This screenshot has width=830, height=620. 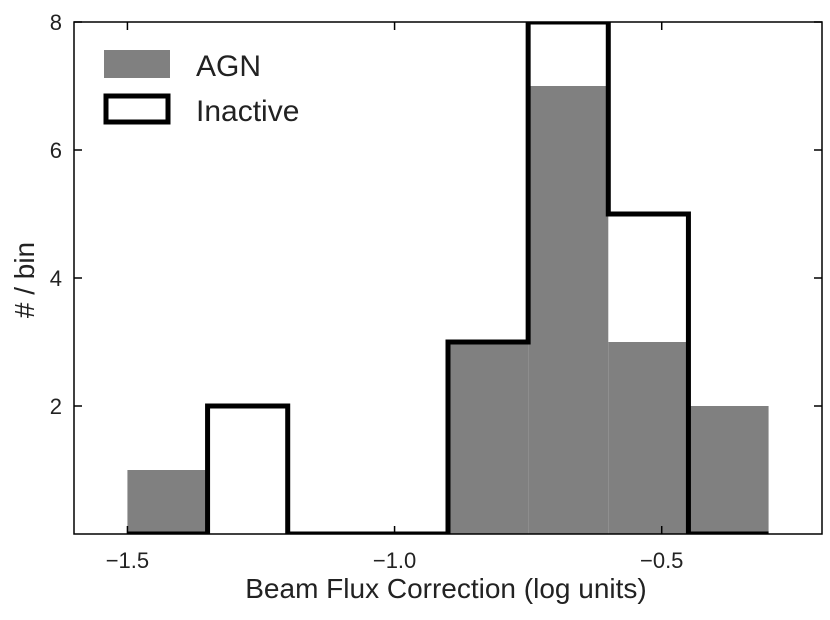 What do you see at coordinates (56, 278) in the screenshot?
I see `y-tick-label: 4` at bounding box center [56, 278].